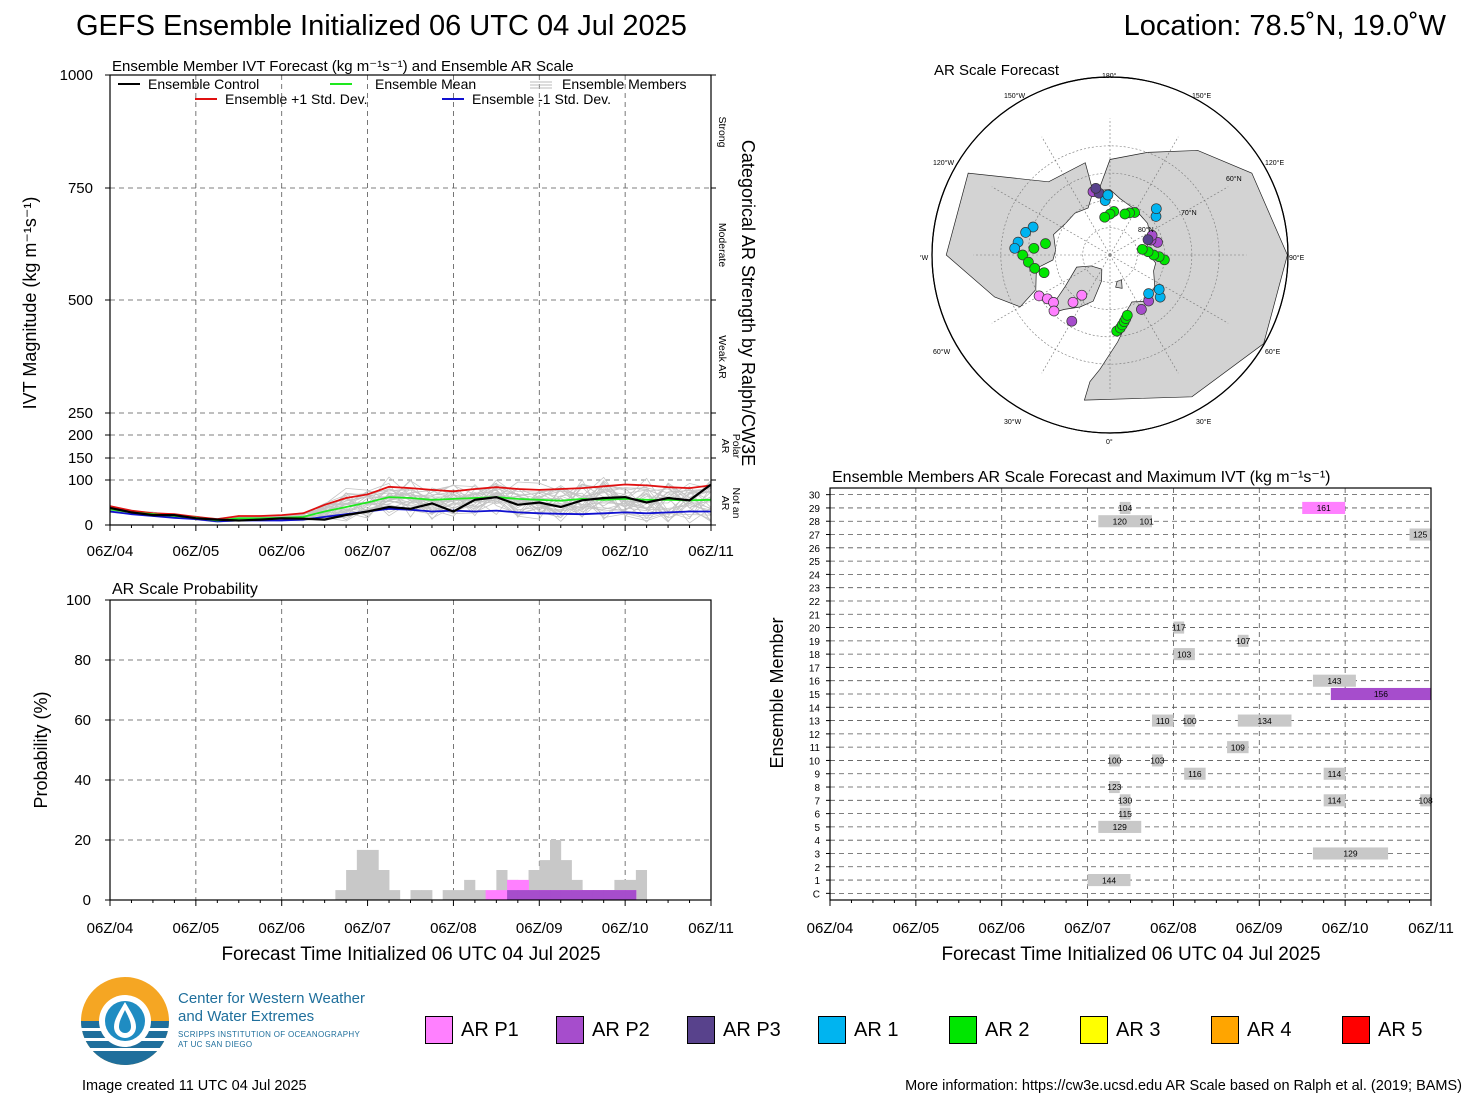 Image resolution: width=1476 pixels, height=1110 pixels. I want to click on members-y-tick-label: 1, so click(817, 881).